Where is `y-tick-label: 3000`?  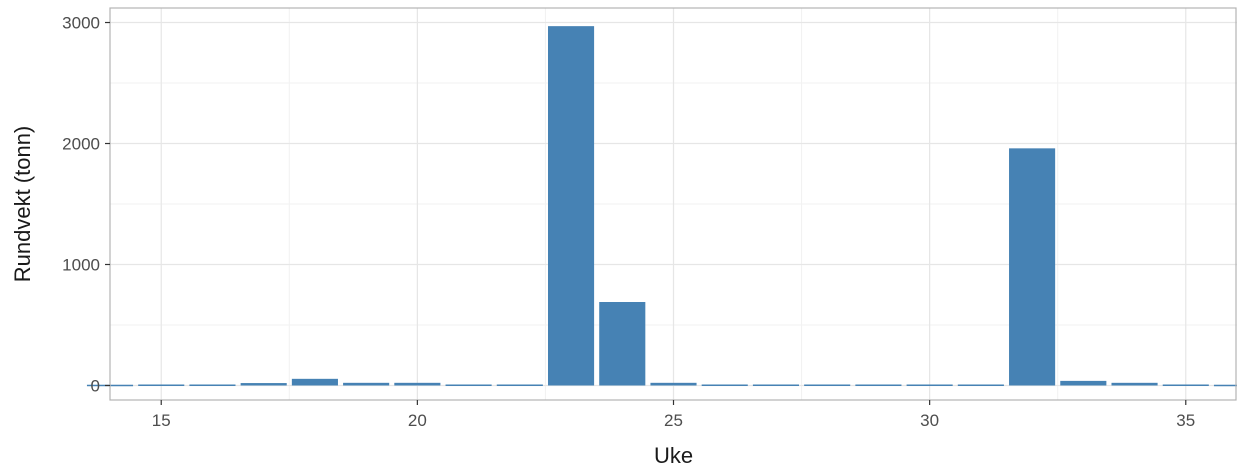
y-tick-label: 3000 is located at coordinates (81, 23).